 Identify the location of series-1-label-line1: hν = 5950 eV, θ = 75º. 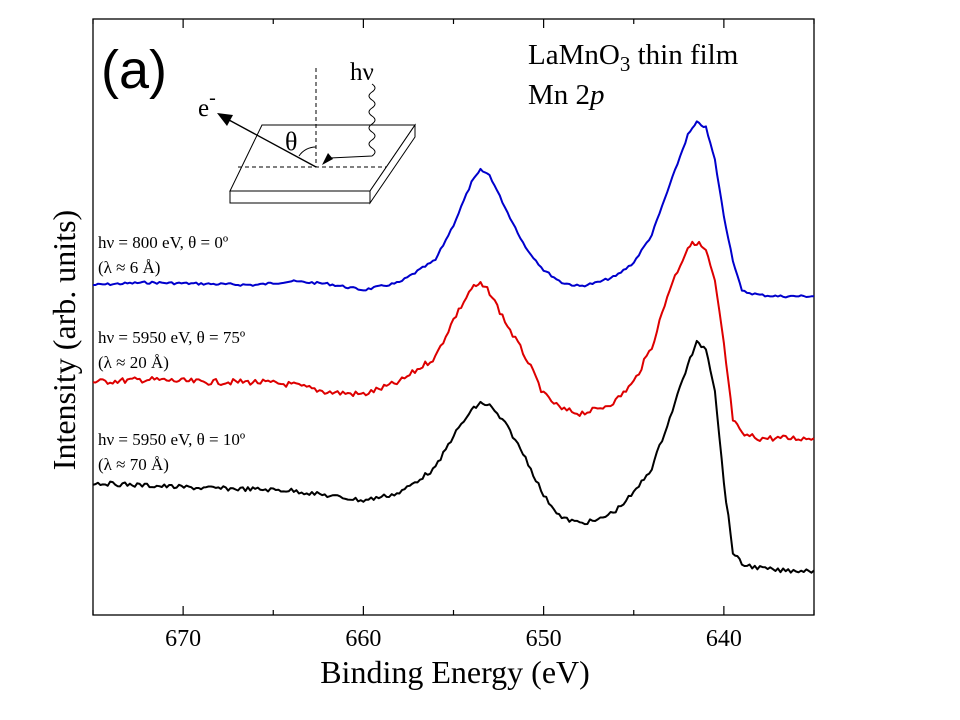
(171, 337).